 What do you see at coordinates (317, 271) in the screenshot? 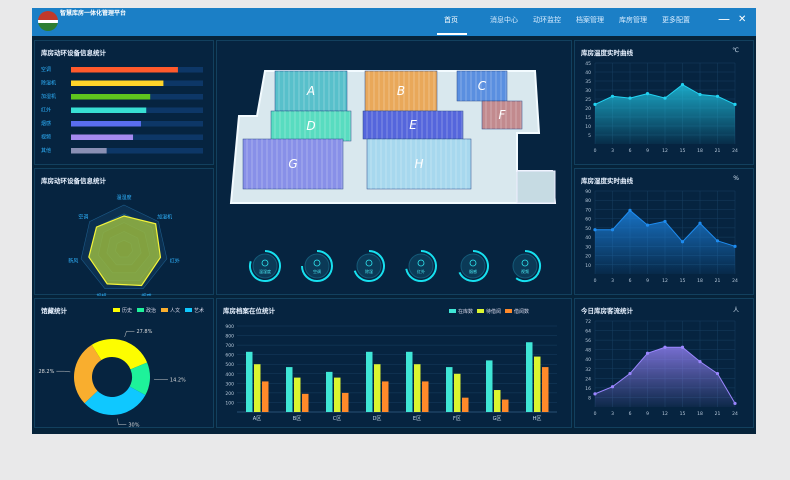
I see `device-label: 空调` at bounding box center [317, 271].